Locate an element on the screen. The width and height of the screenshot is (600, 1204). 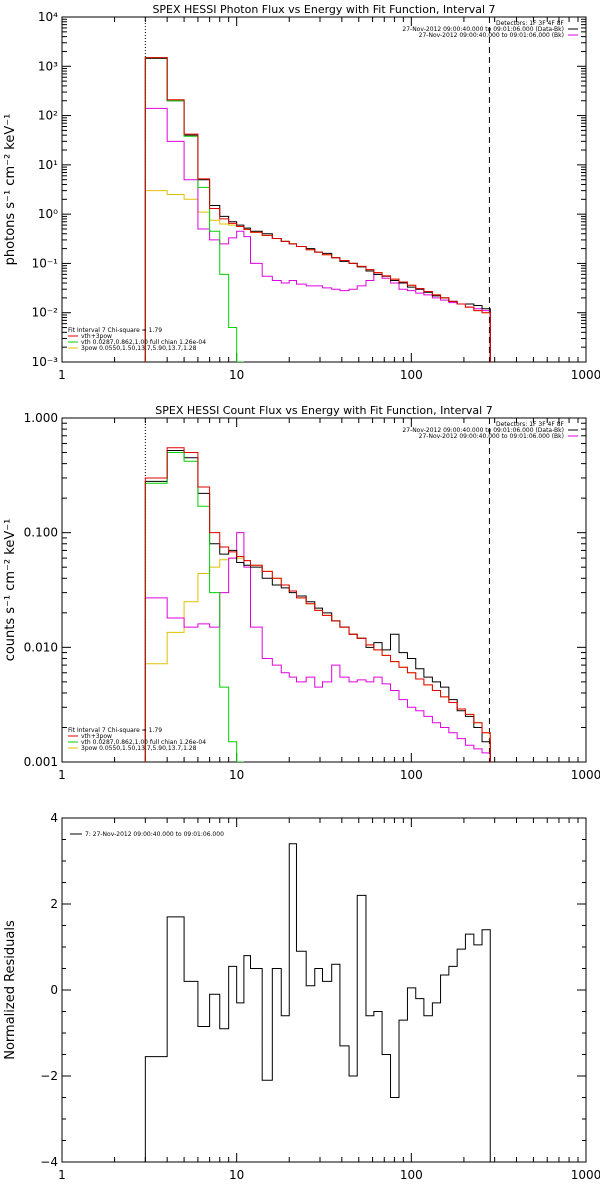
y-tick-label: −4 is located at coordinates (49, 1162).